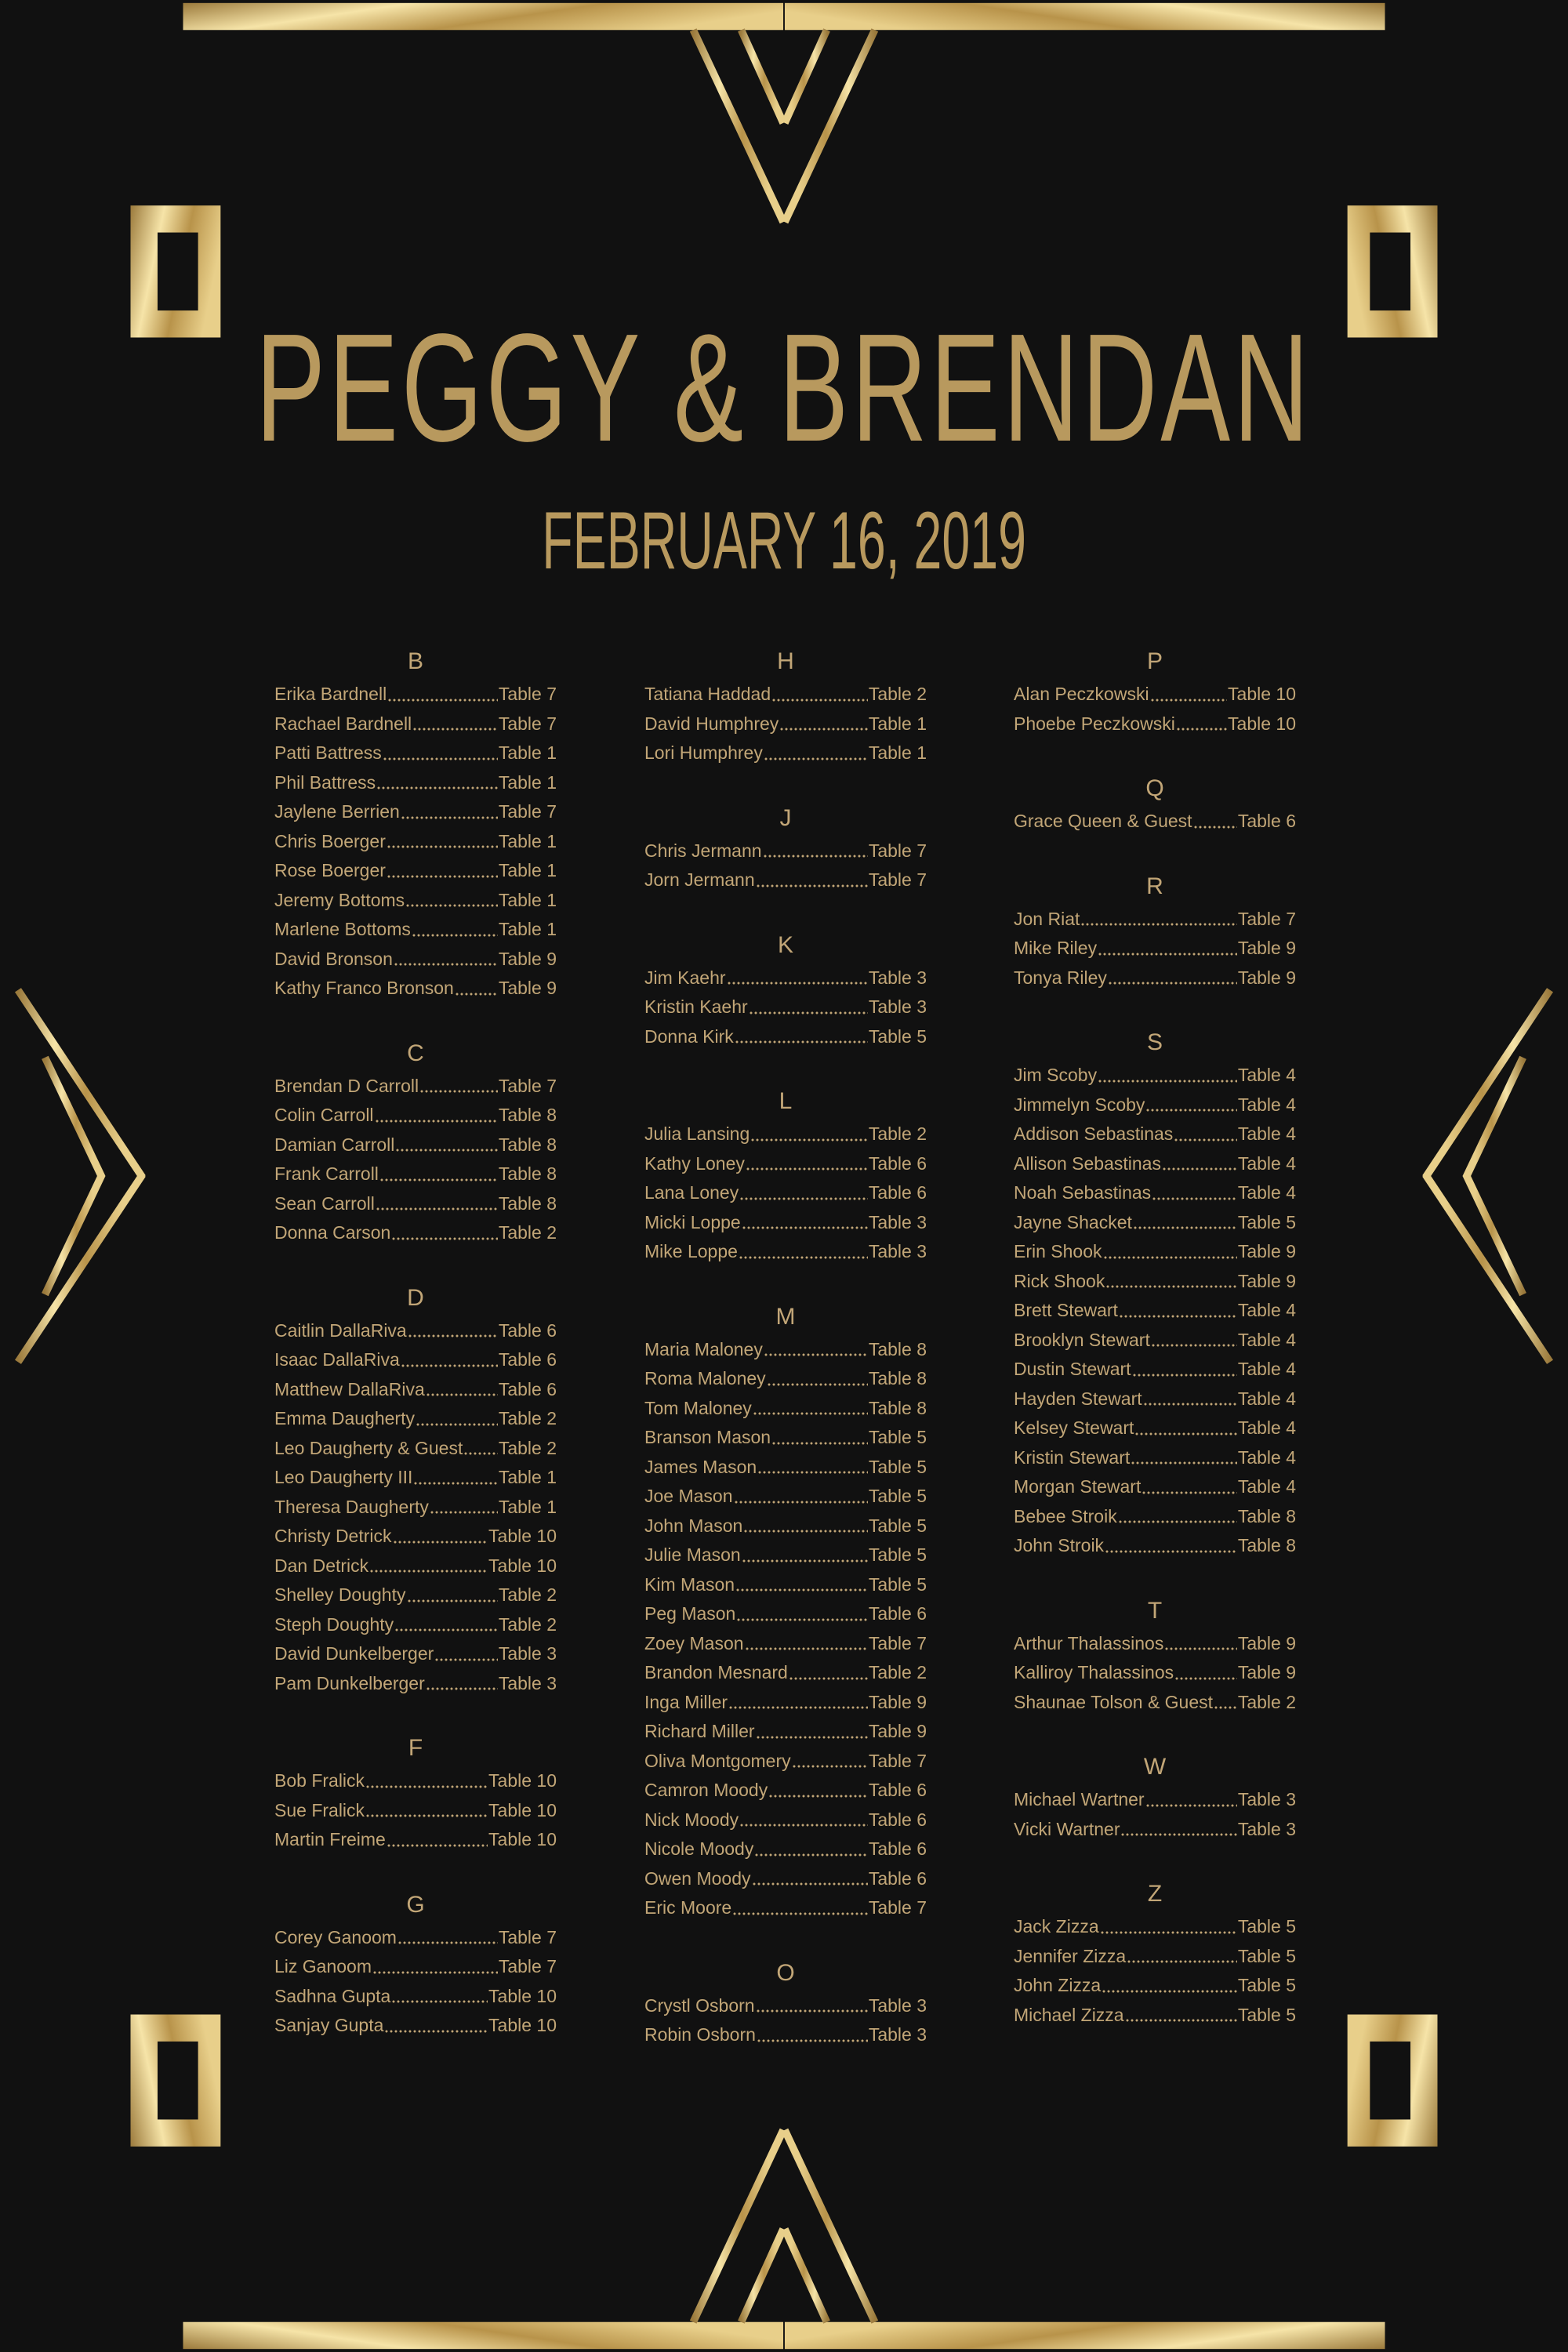  I want to click on guest-row: Jorn Jermann Table 7, so click(785, 881).